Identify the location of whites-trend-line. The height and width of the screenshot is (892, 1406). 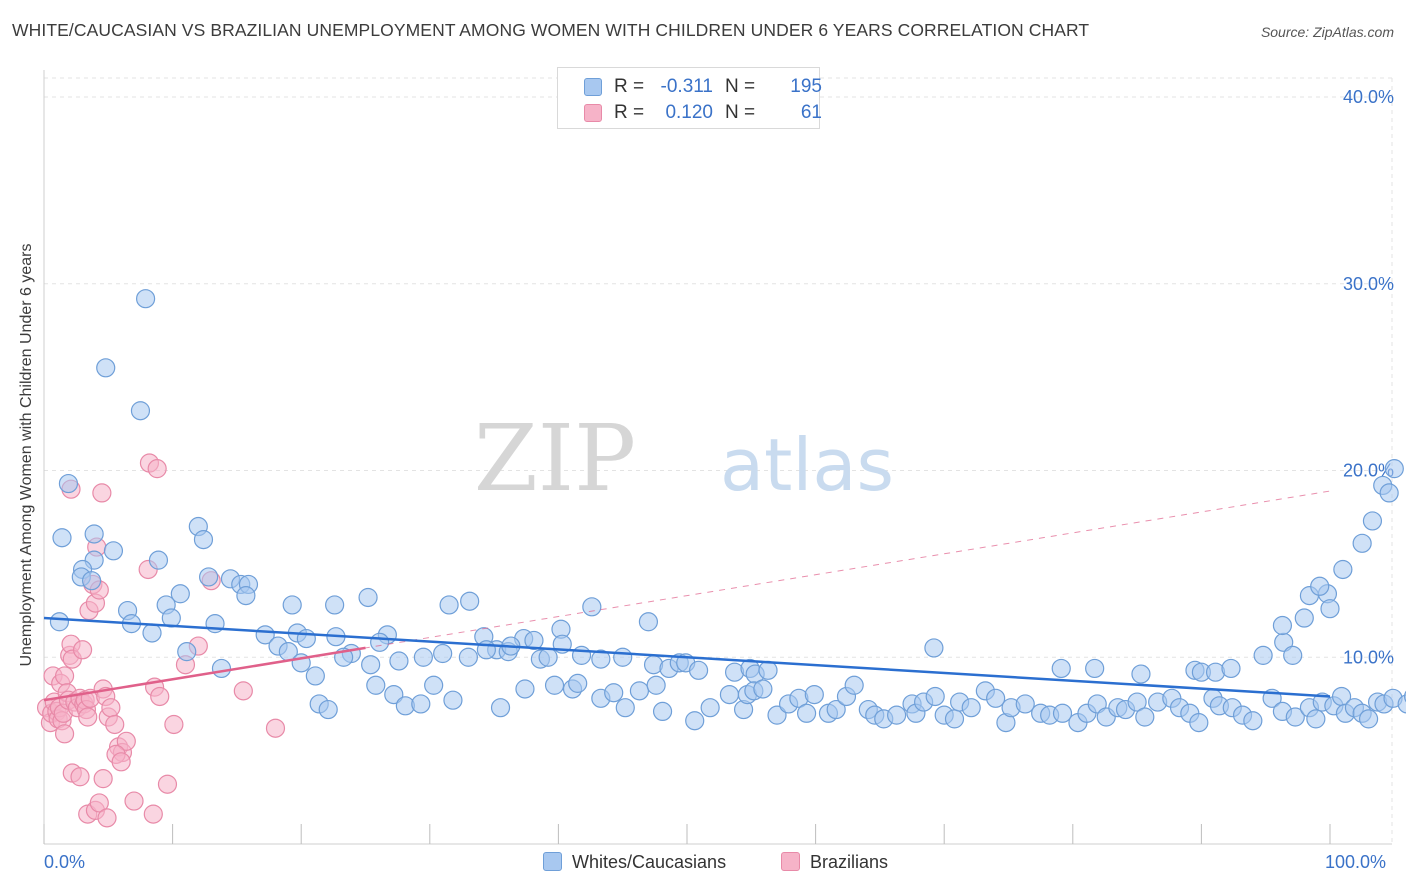
(687, 657).